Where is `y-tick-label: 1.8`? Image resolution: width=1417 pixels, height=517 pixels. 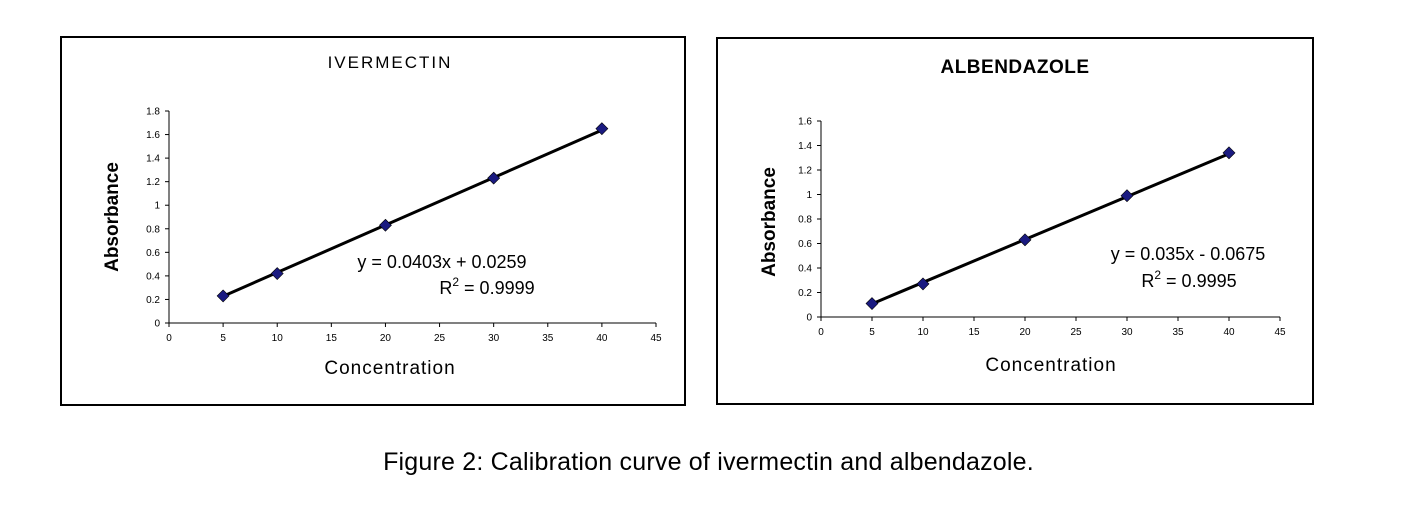 y-tick-label: 1.8 is located at coordinates (153, 112).